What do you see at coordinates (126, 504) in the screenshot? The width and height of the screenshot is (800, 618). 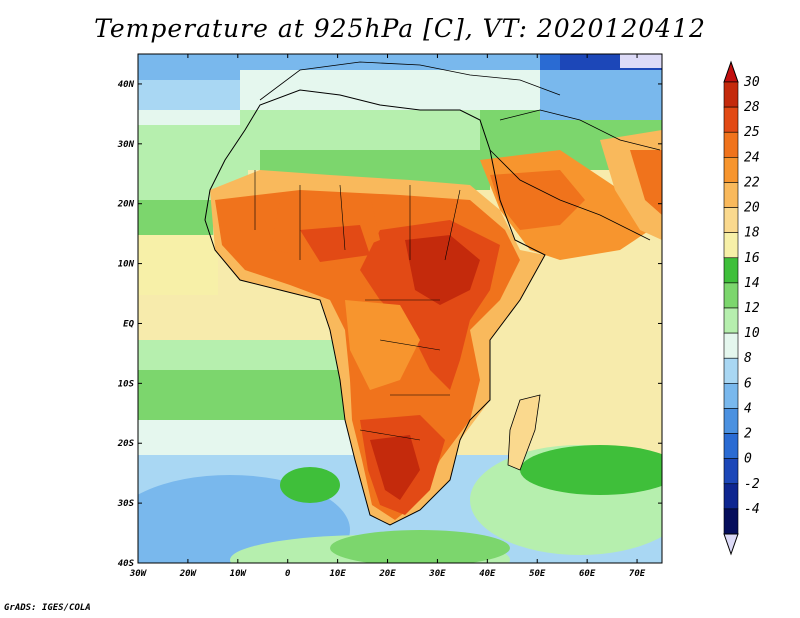 I see `lat-tick-label: 30S` at bounding box center [126, 504].